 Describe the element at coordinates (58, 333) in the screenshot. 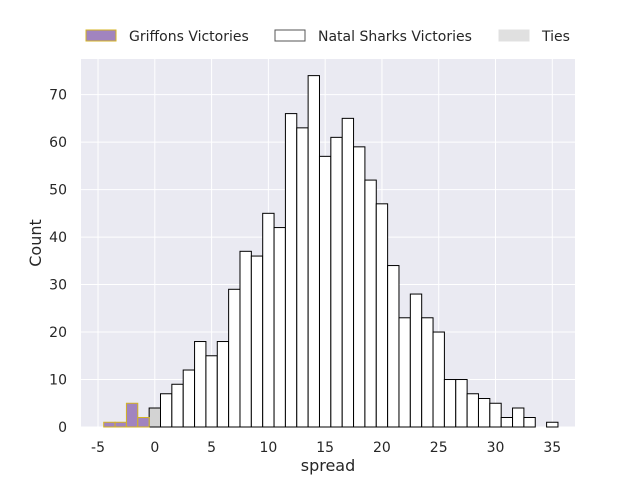

I see `y-tick-label: 20` at that location.